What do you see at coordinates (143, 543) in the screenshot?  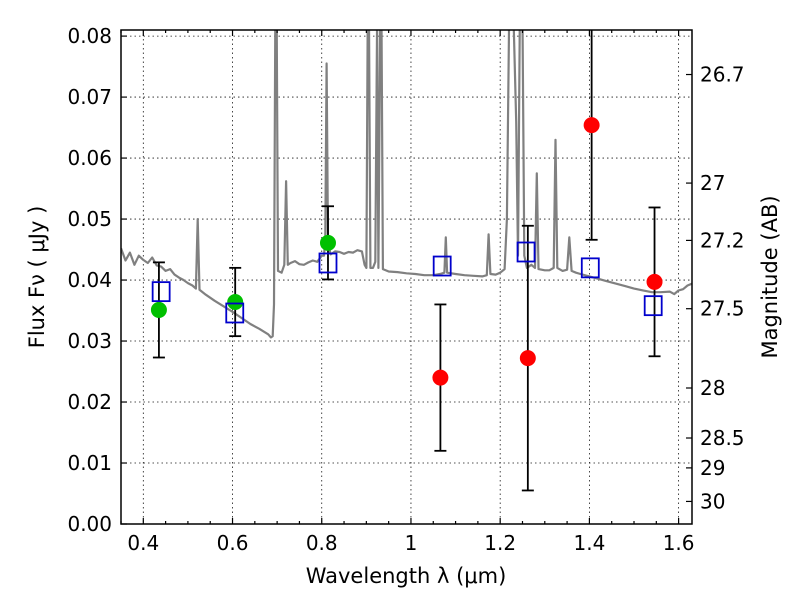 I see `x-tick-label: 0.4` at bounding box center [143, 543].